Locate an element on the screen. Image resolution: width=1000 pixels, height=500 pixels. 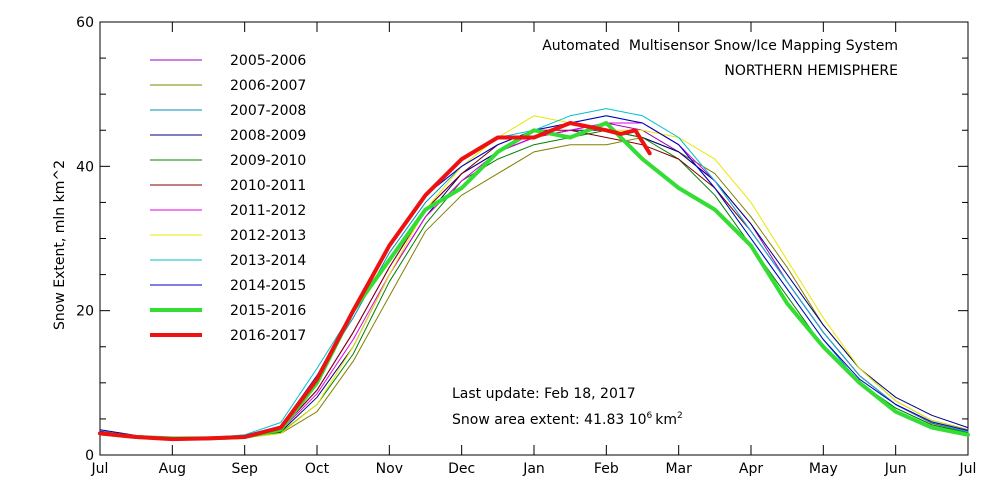
extent-unit-exponent: 2 is located at coordinates (680, 416).